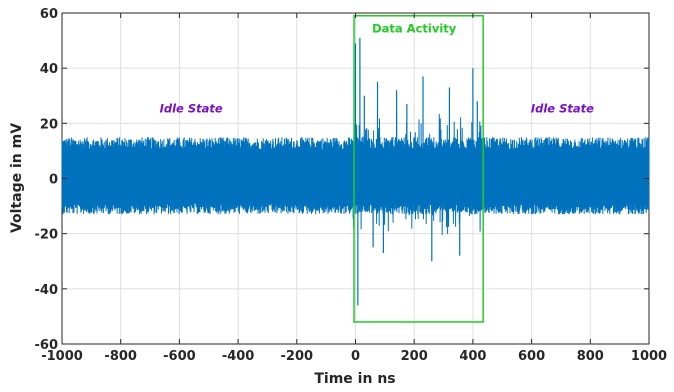  What do you see at coordinates (17, 178) in the screenshot?
I see `y-axis-label: Voltage in mV` at bounding box center [17, 178].